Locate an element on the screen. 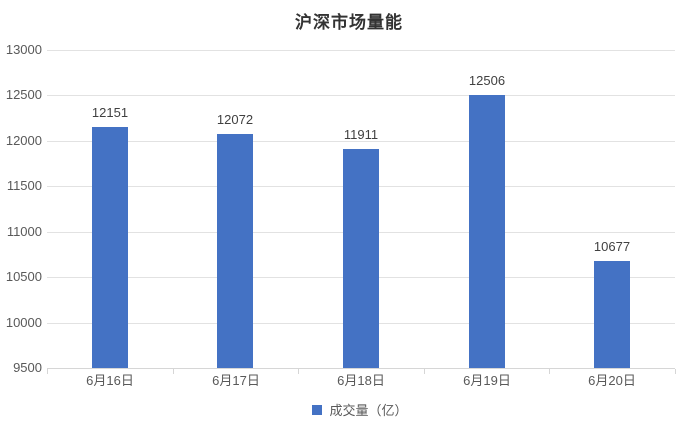 The width and height of the screenshot is (677, 429). y-axis-tick-label: 12500 is located at coordinates (23, 94).